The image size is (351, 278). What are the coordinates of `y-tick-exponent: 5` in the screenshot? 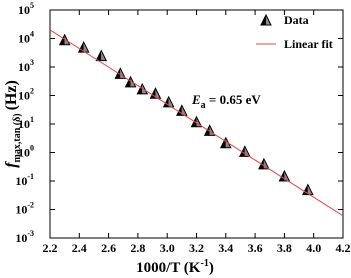 It's located at (32, 5).